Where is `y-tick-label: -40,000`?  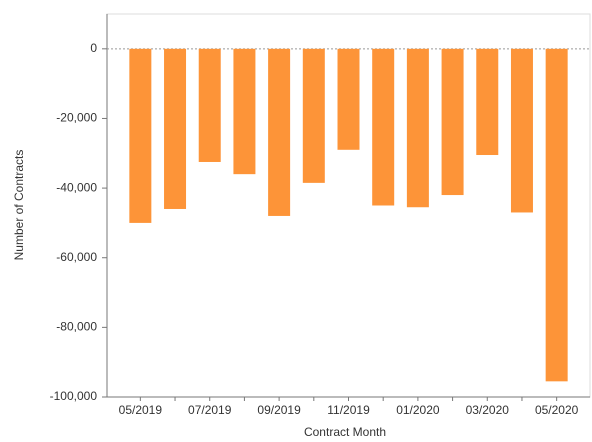
y-tick-label: -40,000 is located at coordinates (76, 187).